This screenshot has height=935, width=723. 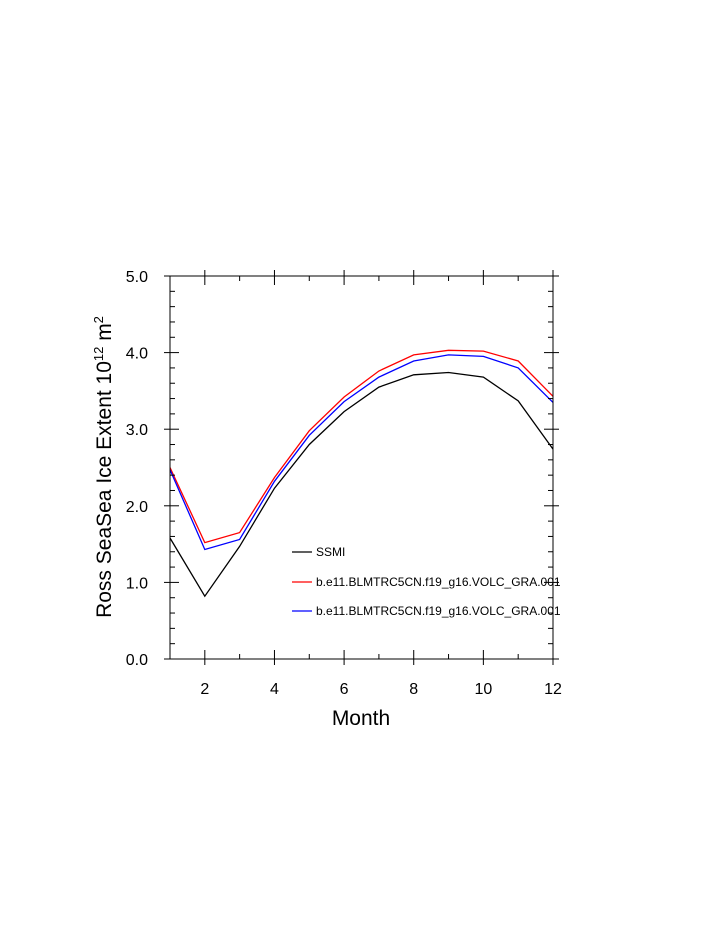 I want to click on y-tick-label: 2.0, so click(x=137, y=507).